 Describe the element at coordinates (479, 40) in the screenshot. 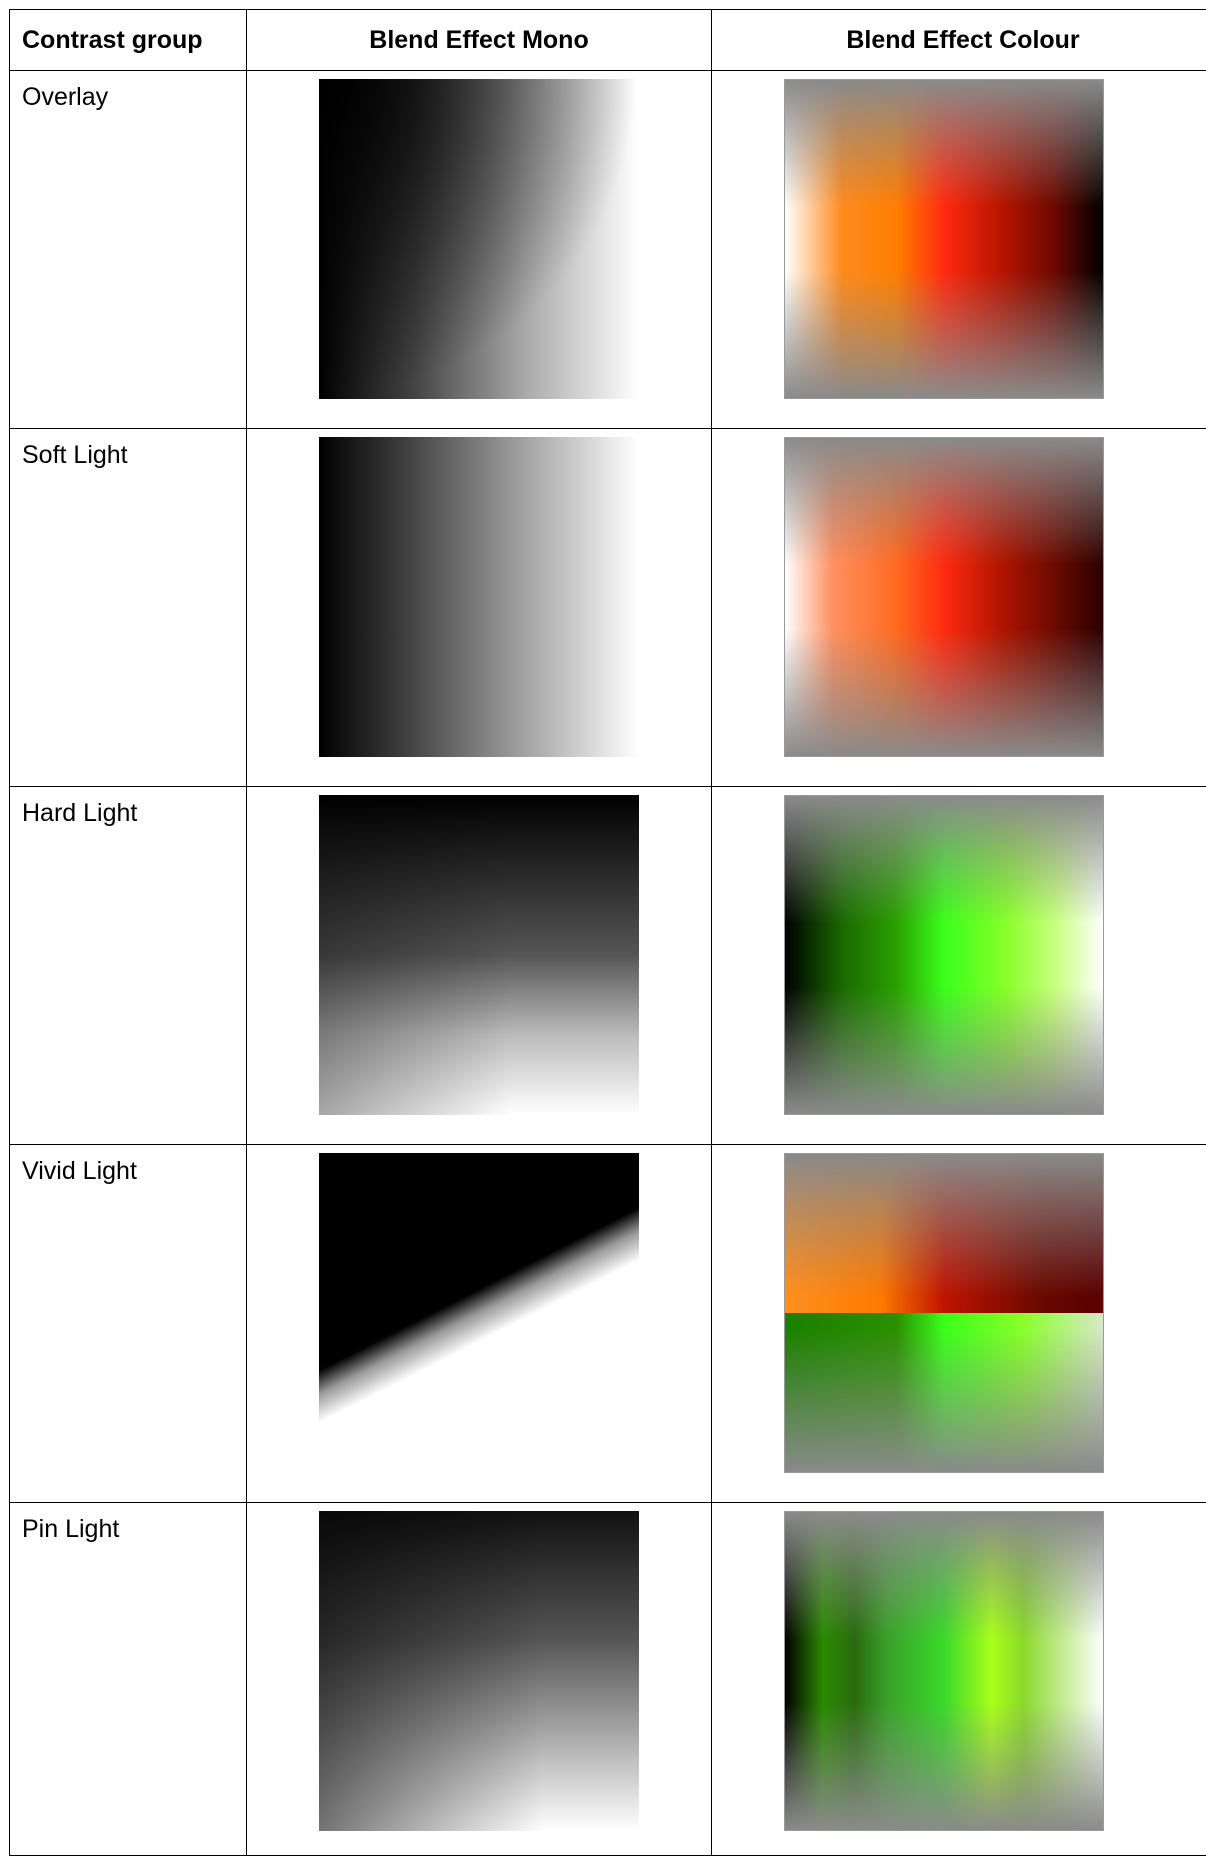

I see `header-blend-effect-mono: Blend Effect Mono` at that location.